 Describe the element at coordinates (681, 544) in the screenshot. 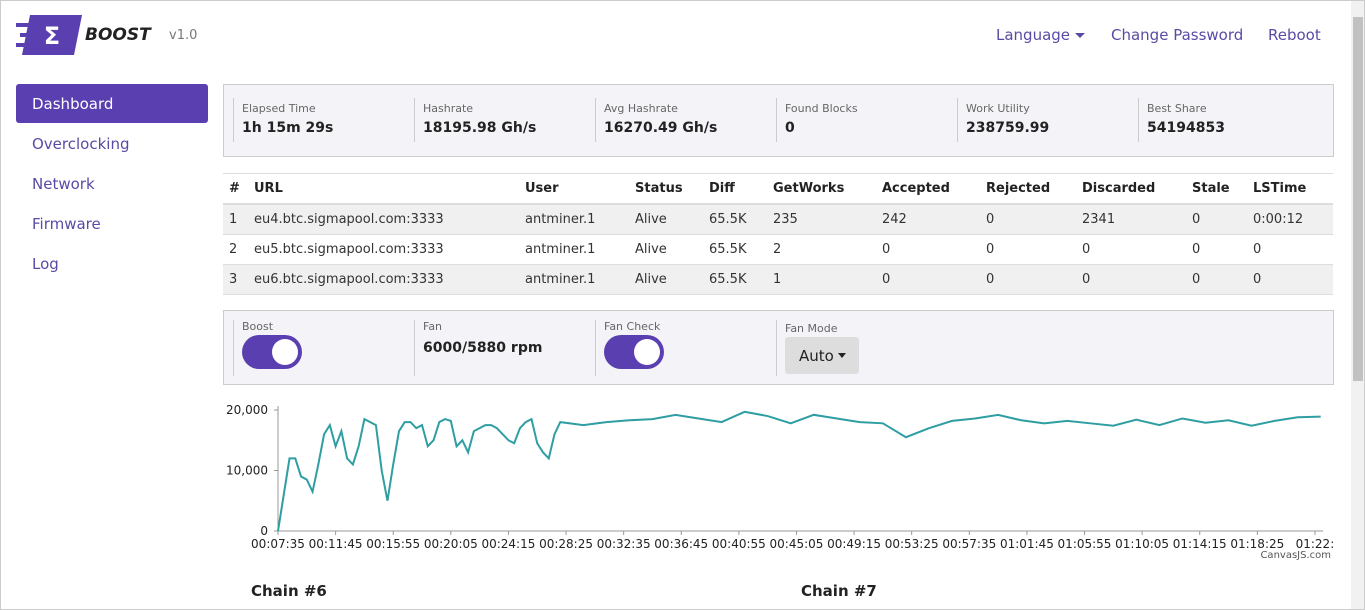

I see `x-tick-label: 00:36:45` at that location.